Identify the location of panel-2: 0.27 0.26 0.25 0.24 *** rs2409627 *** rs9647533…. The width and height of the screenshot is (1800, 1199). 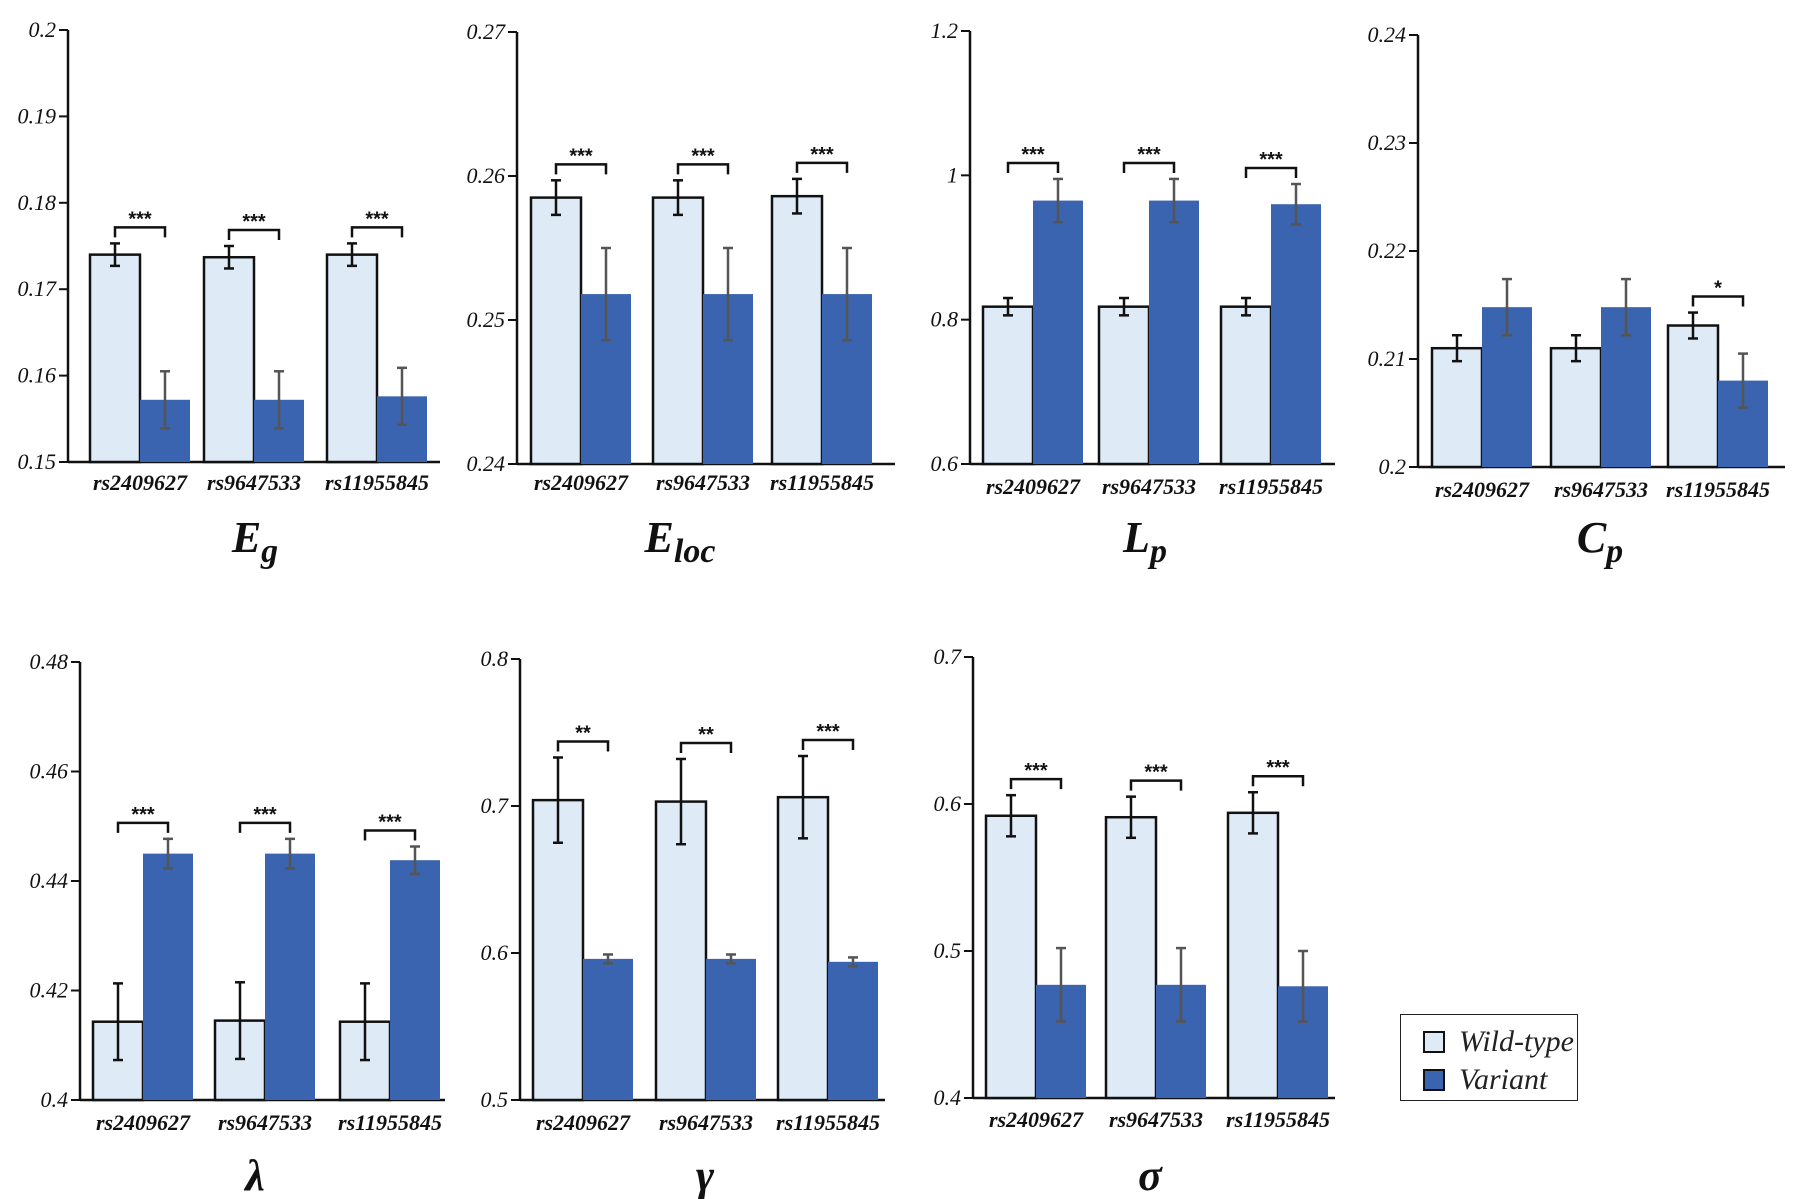
(681, 294).